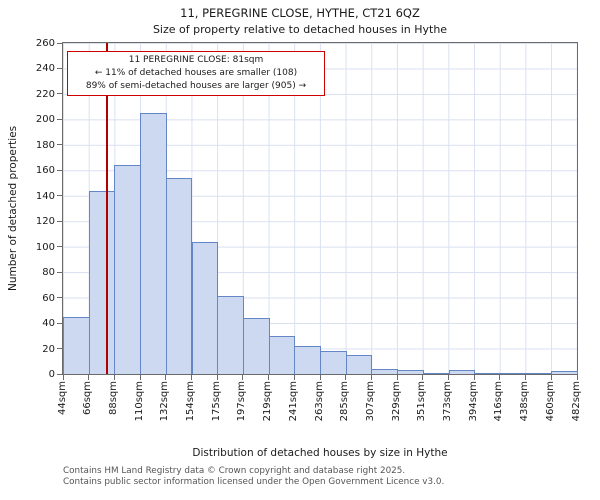 The width and height of the screenshot is (600, 500). I want to click on x-tick-label: 416sqm, so click(499, 401).